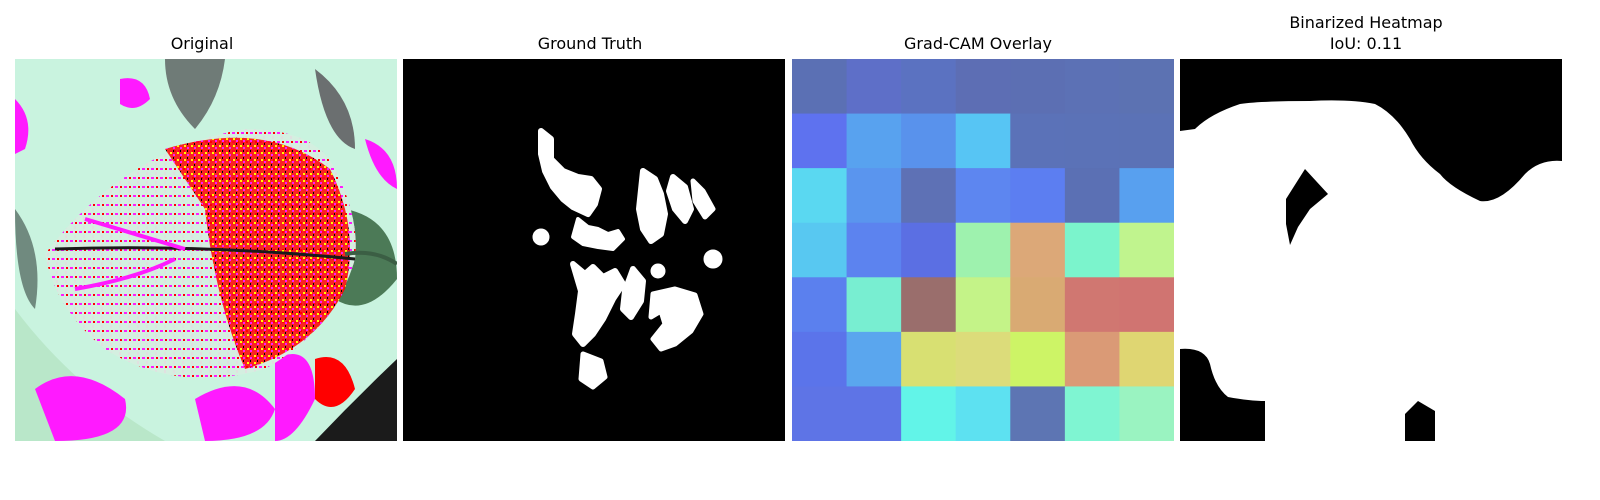 Image resolution: width=1600 pixels, height=500 pixels. What do you see at coordinates (590, 43) in the screenshot?
I see `panel-title: Ground Truth` at bounding box center [590, 43].